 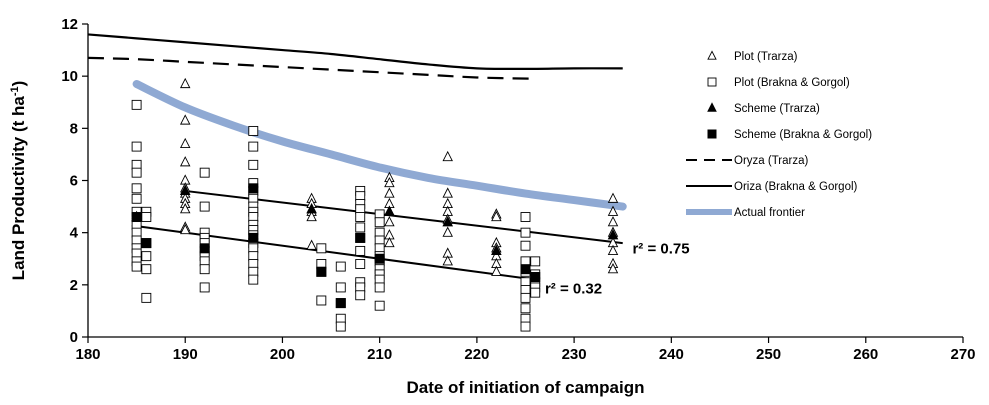 I want to click on legend-label: Plot (Trarza), so click(x=766, y=57).